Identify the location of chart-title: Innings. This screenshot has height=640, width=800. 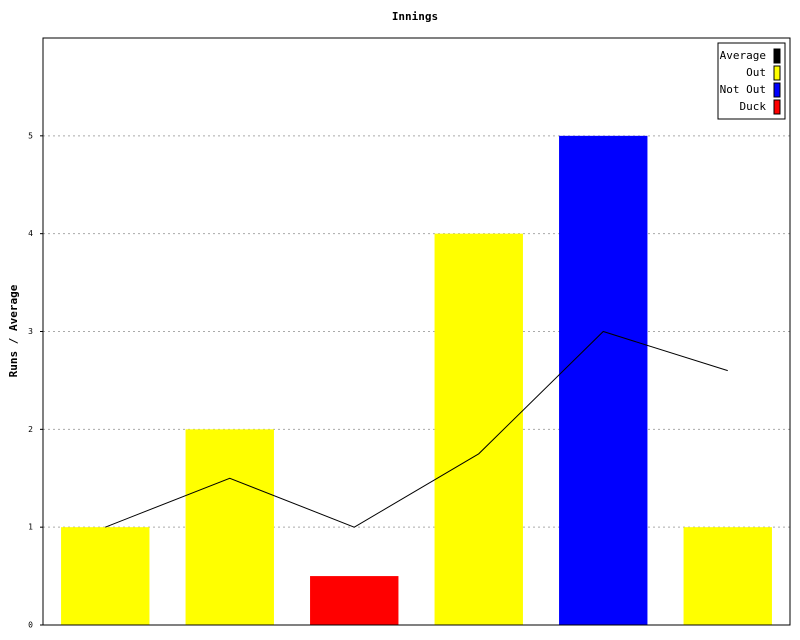
(415, 16).